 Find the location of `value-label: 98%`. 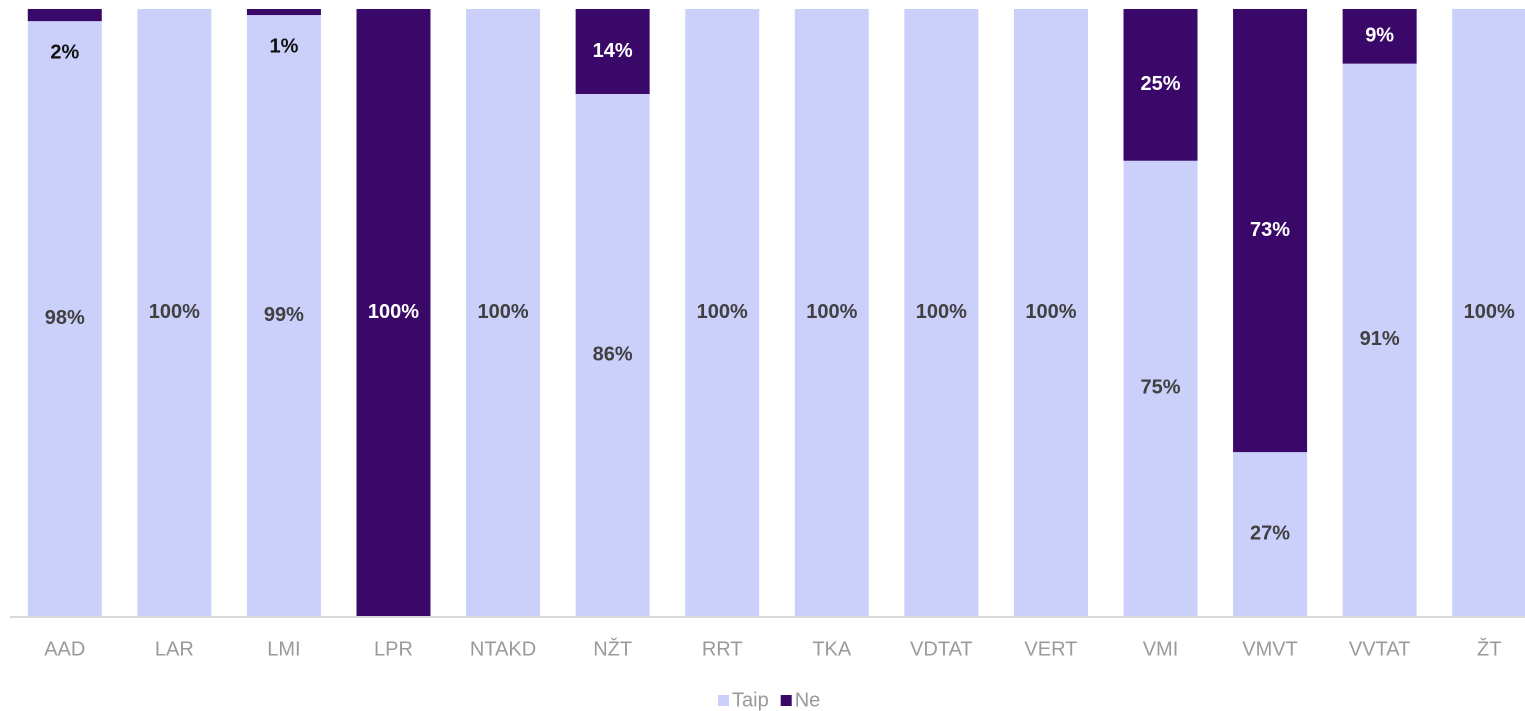

value-label: 98% is located at coordinates (65, 318).